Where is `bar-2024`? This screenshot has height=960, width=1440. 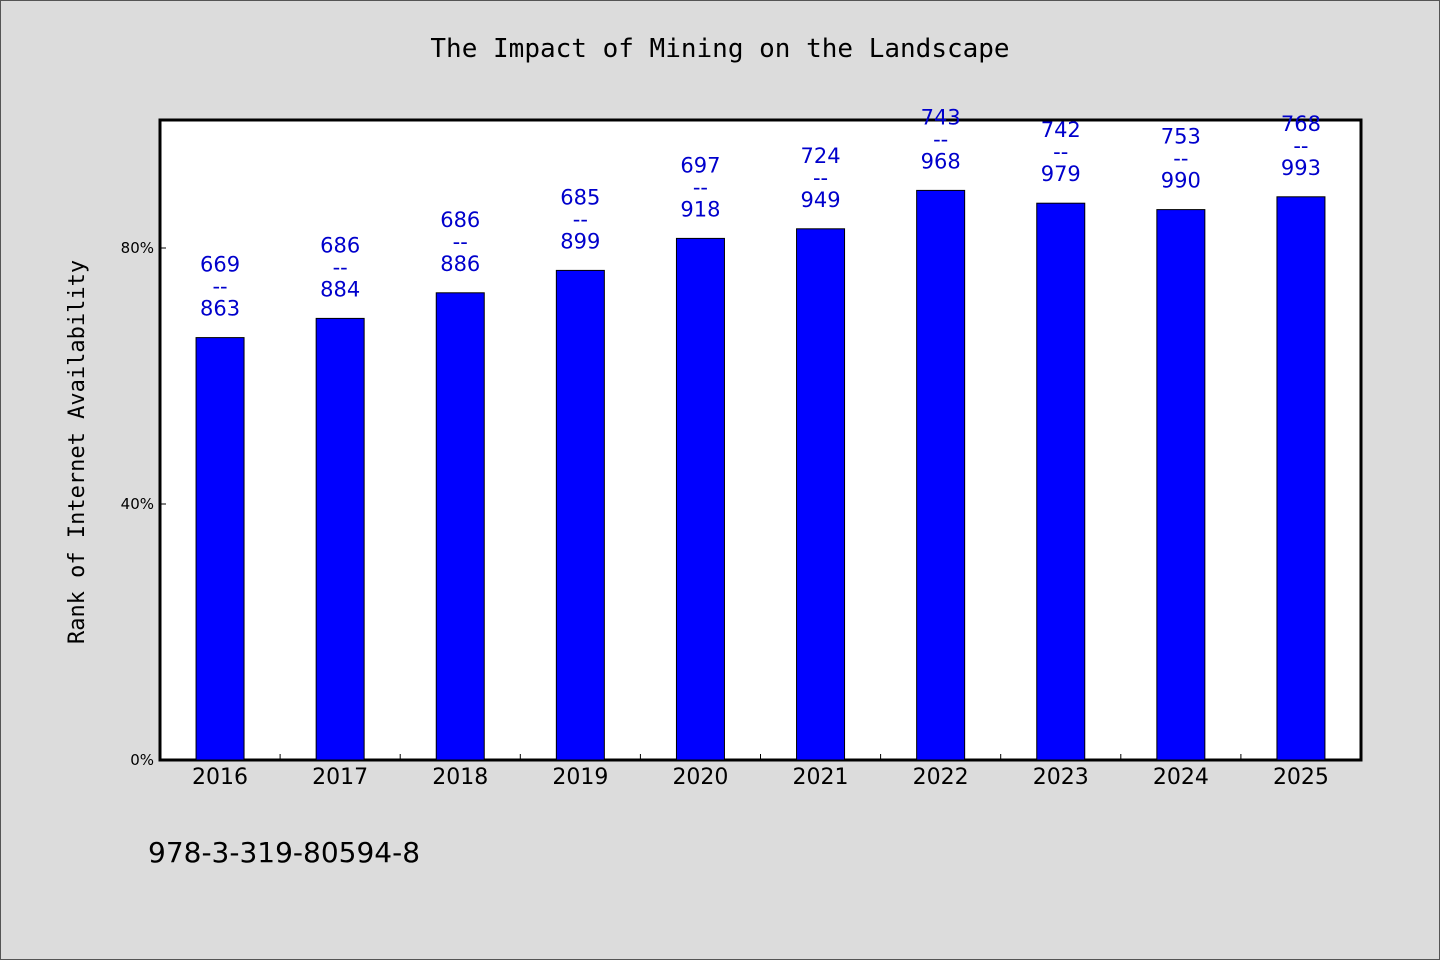
bar-2024 is located at coordinates (1181, 485).